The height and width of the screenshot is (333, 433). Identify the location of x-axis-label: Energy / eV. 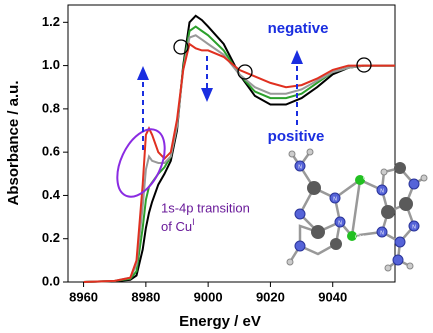
(220, 321).